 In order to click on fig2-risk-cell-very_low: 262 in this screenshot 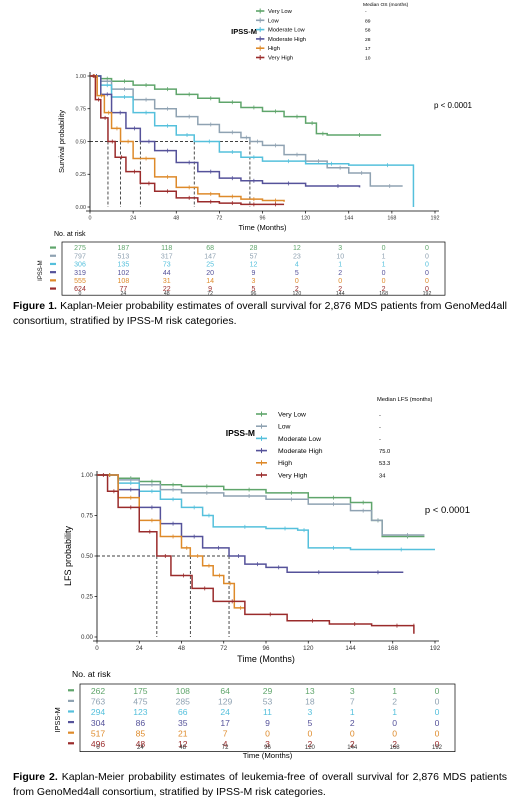, I will do `click(98, 691)`.